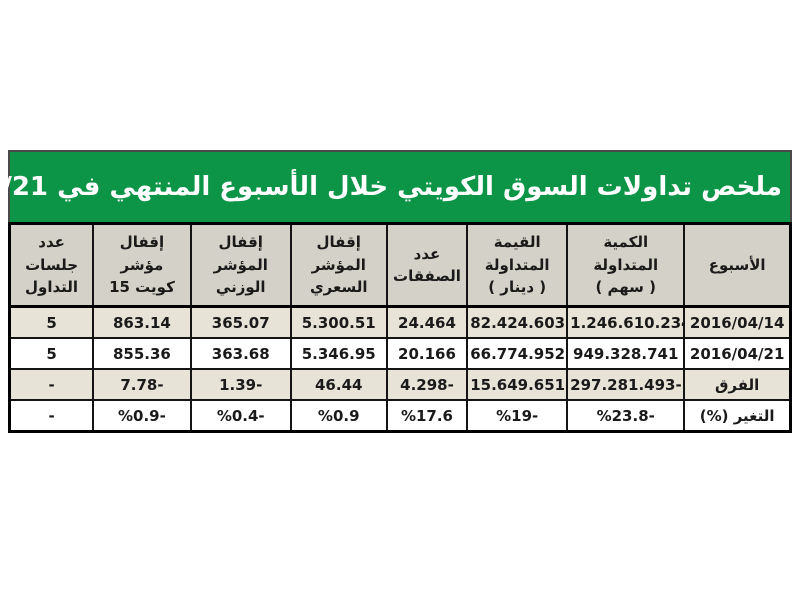  Describe the element at coordinates (517, 353) in the screenshot. I see `cell-value: 66.774.952` at that location.